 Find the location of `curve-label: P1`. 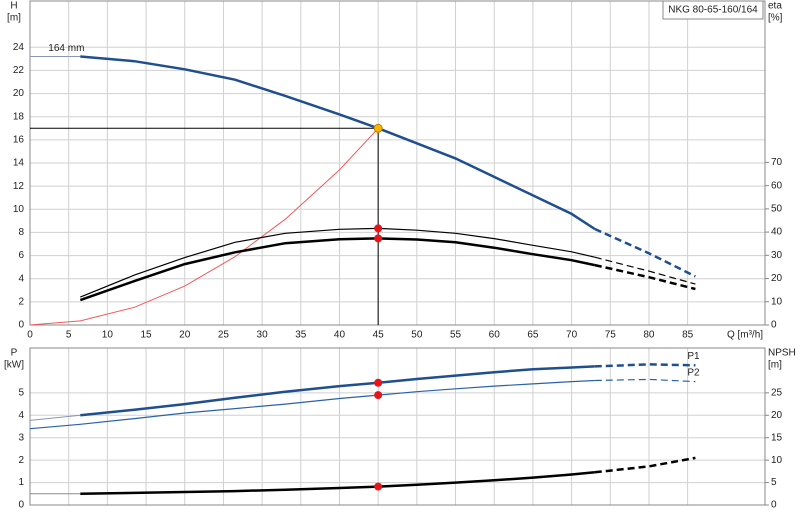

curve-label: P1 is located at coordinates (693, 356).